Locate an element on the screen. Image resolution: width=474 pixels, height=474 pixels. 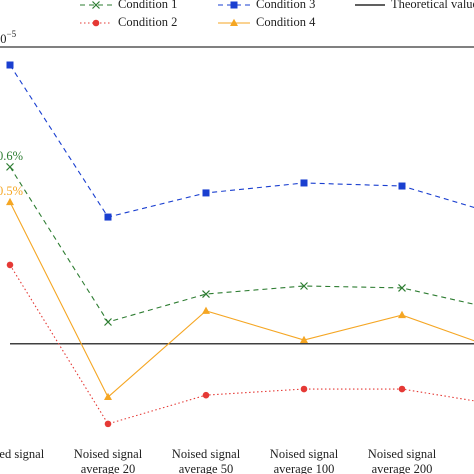
legend-label: Condition 1 is located at coordinates (147, 5).